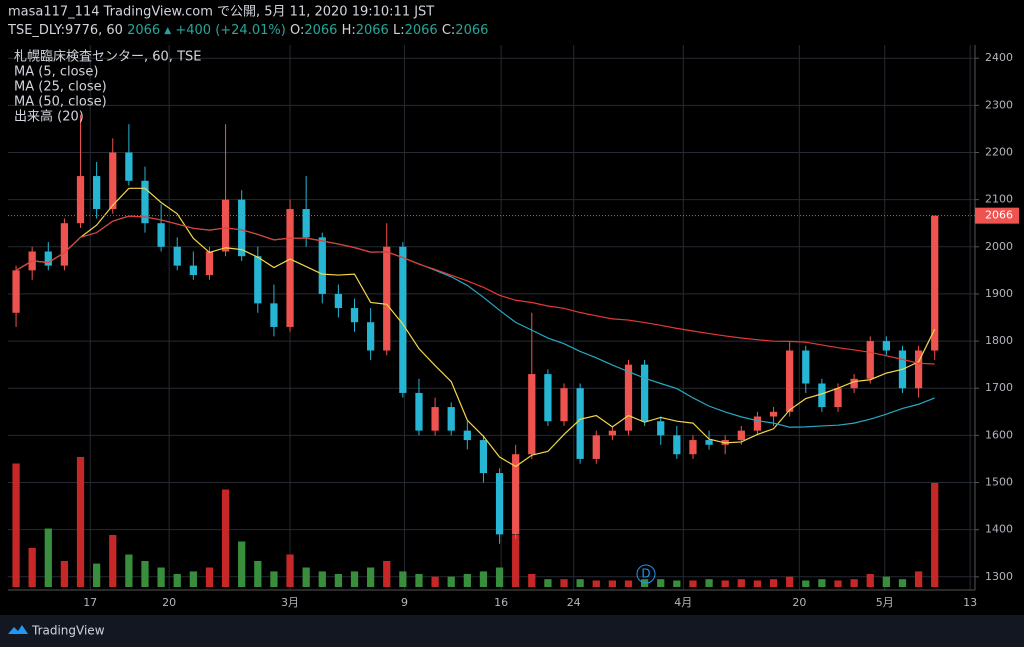 The height and width of the screenshot is (647, 1024). I want to click on x-tick-label: 16, so click(501, 602).